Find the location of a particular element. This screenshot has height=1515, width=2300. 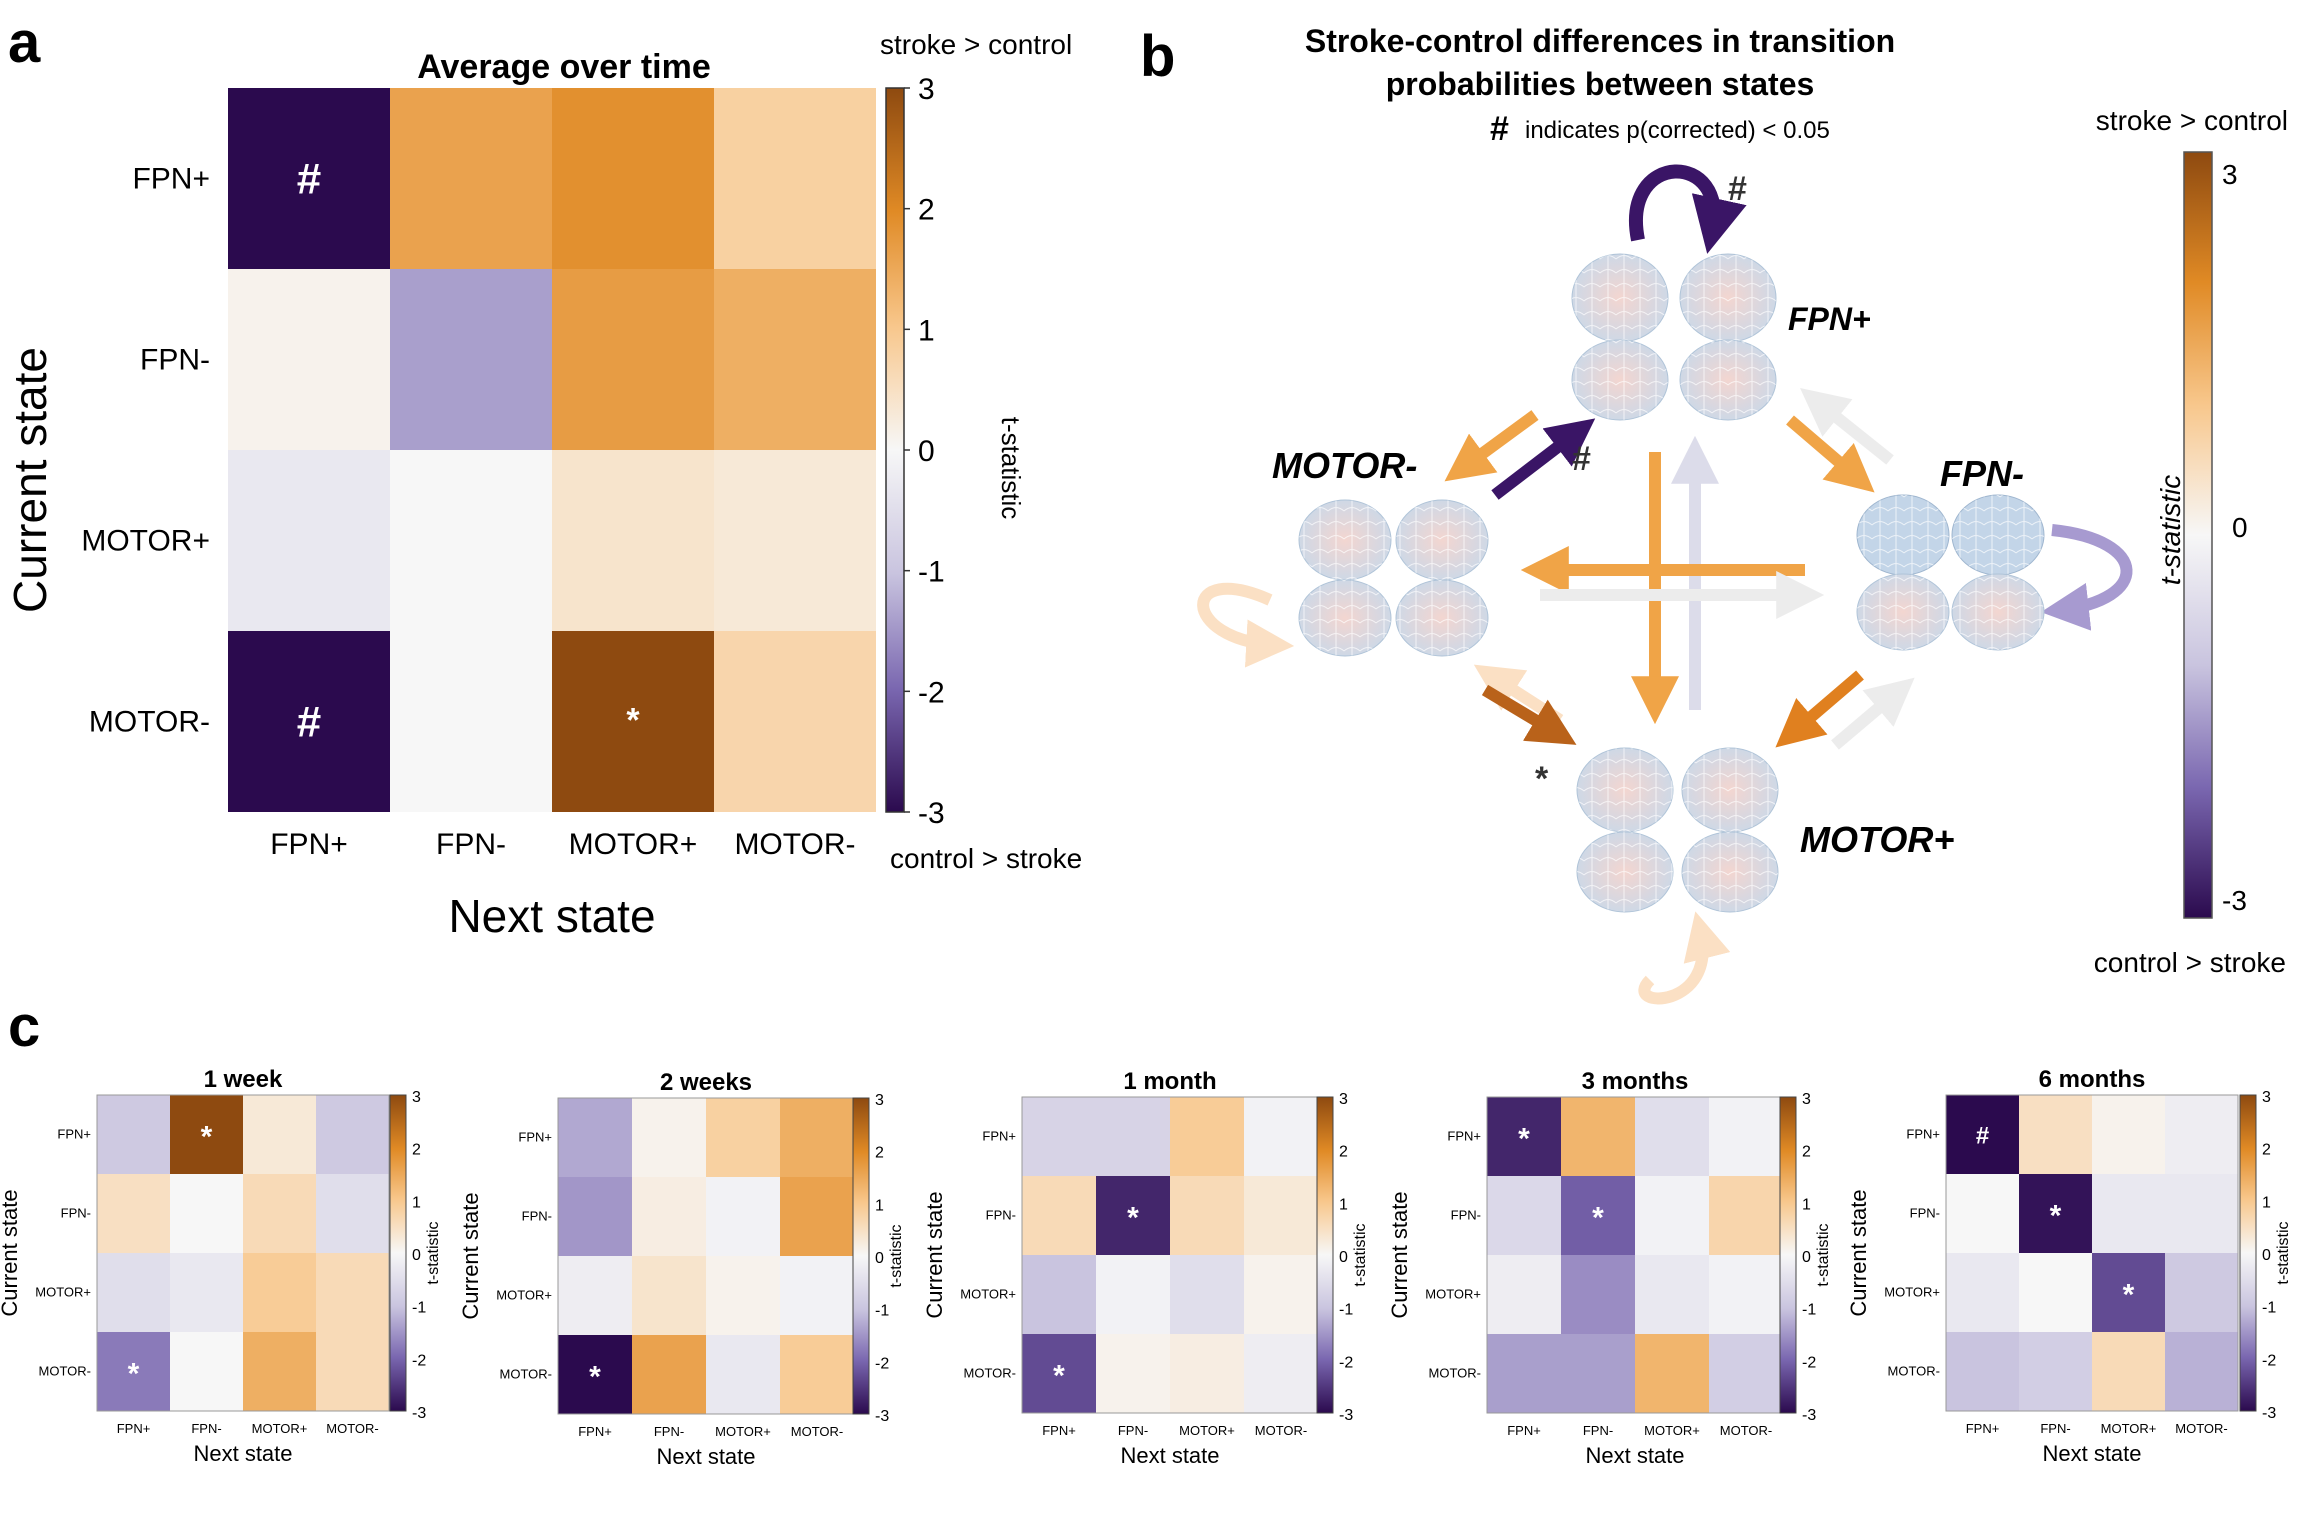

a-col-label-0: FPN+ is located at coordinates (309, 844).